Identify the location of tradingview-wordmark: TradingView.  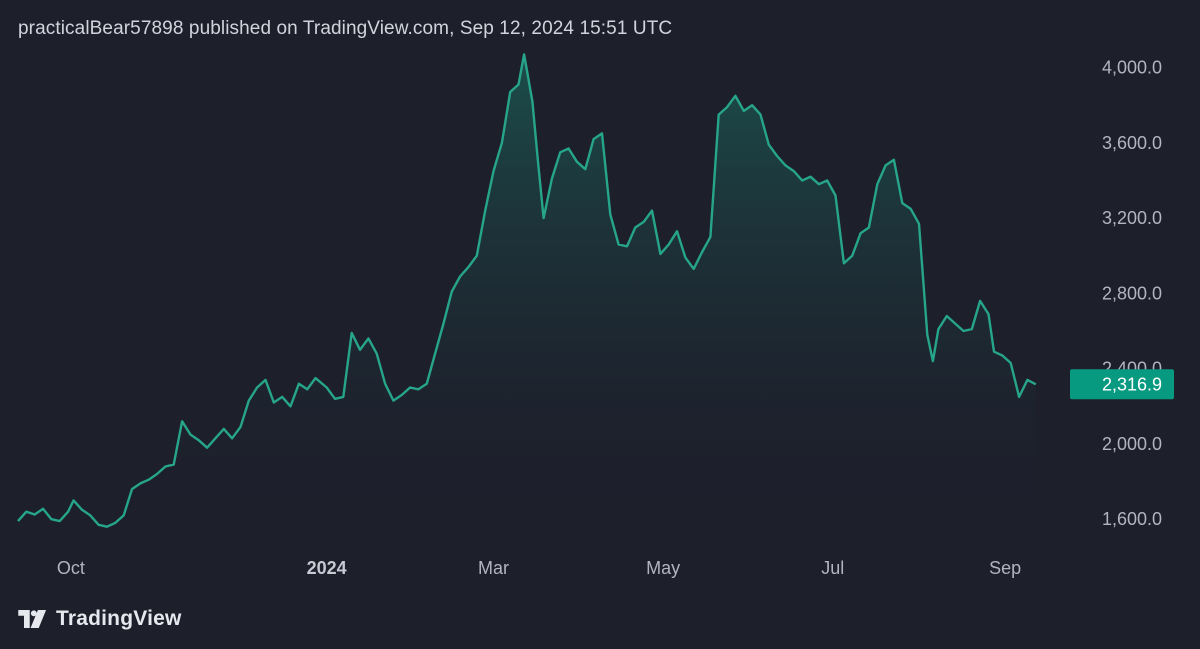
(119, 618).